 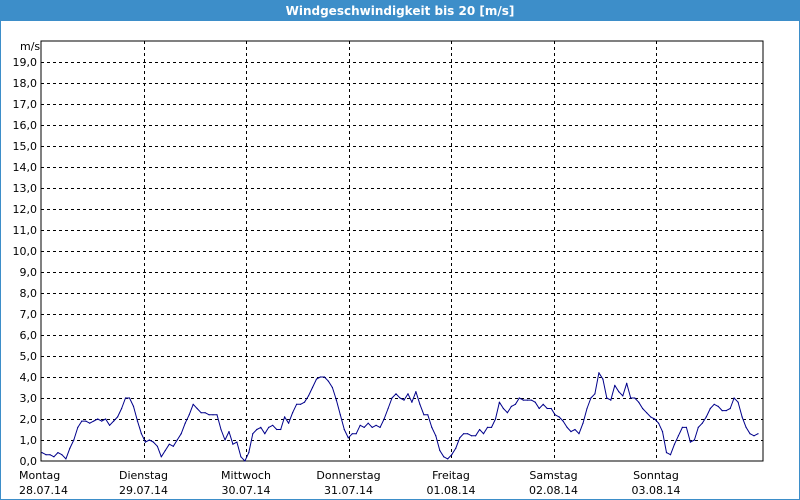 I want to click on x-tick-day: Sonntag, so click(x=656, y=475).